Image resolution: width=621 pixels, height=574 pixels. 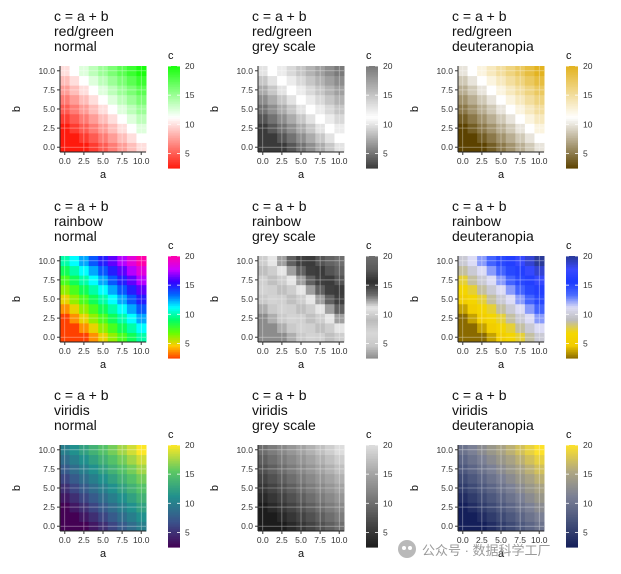 I want to click on y-tick-label: 0.0, so click(x=247, y=147).